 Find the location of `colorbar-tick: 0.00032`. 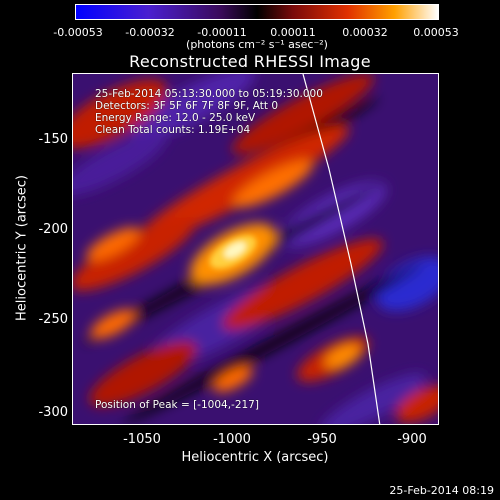

colorbar-tick: 0.00032 is located at coordinates (365, 32).